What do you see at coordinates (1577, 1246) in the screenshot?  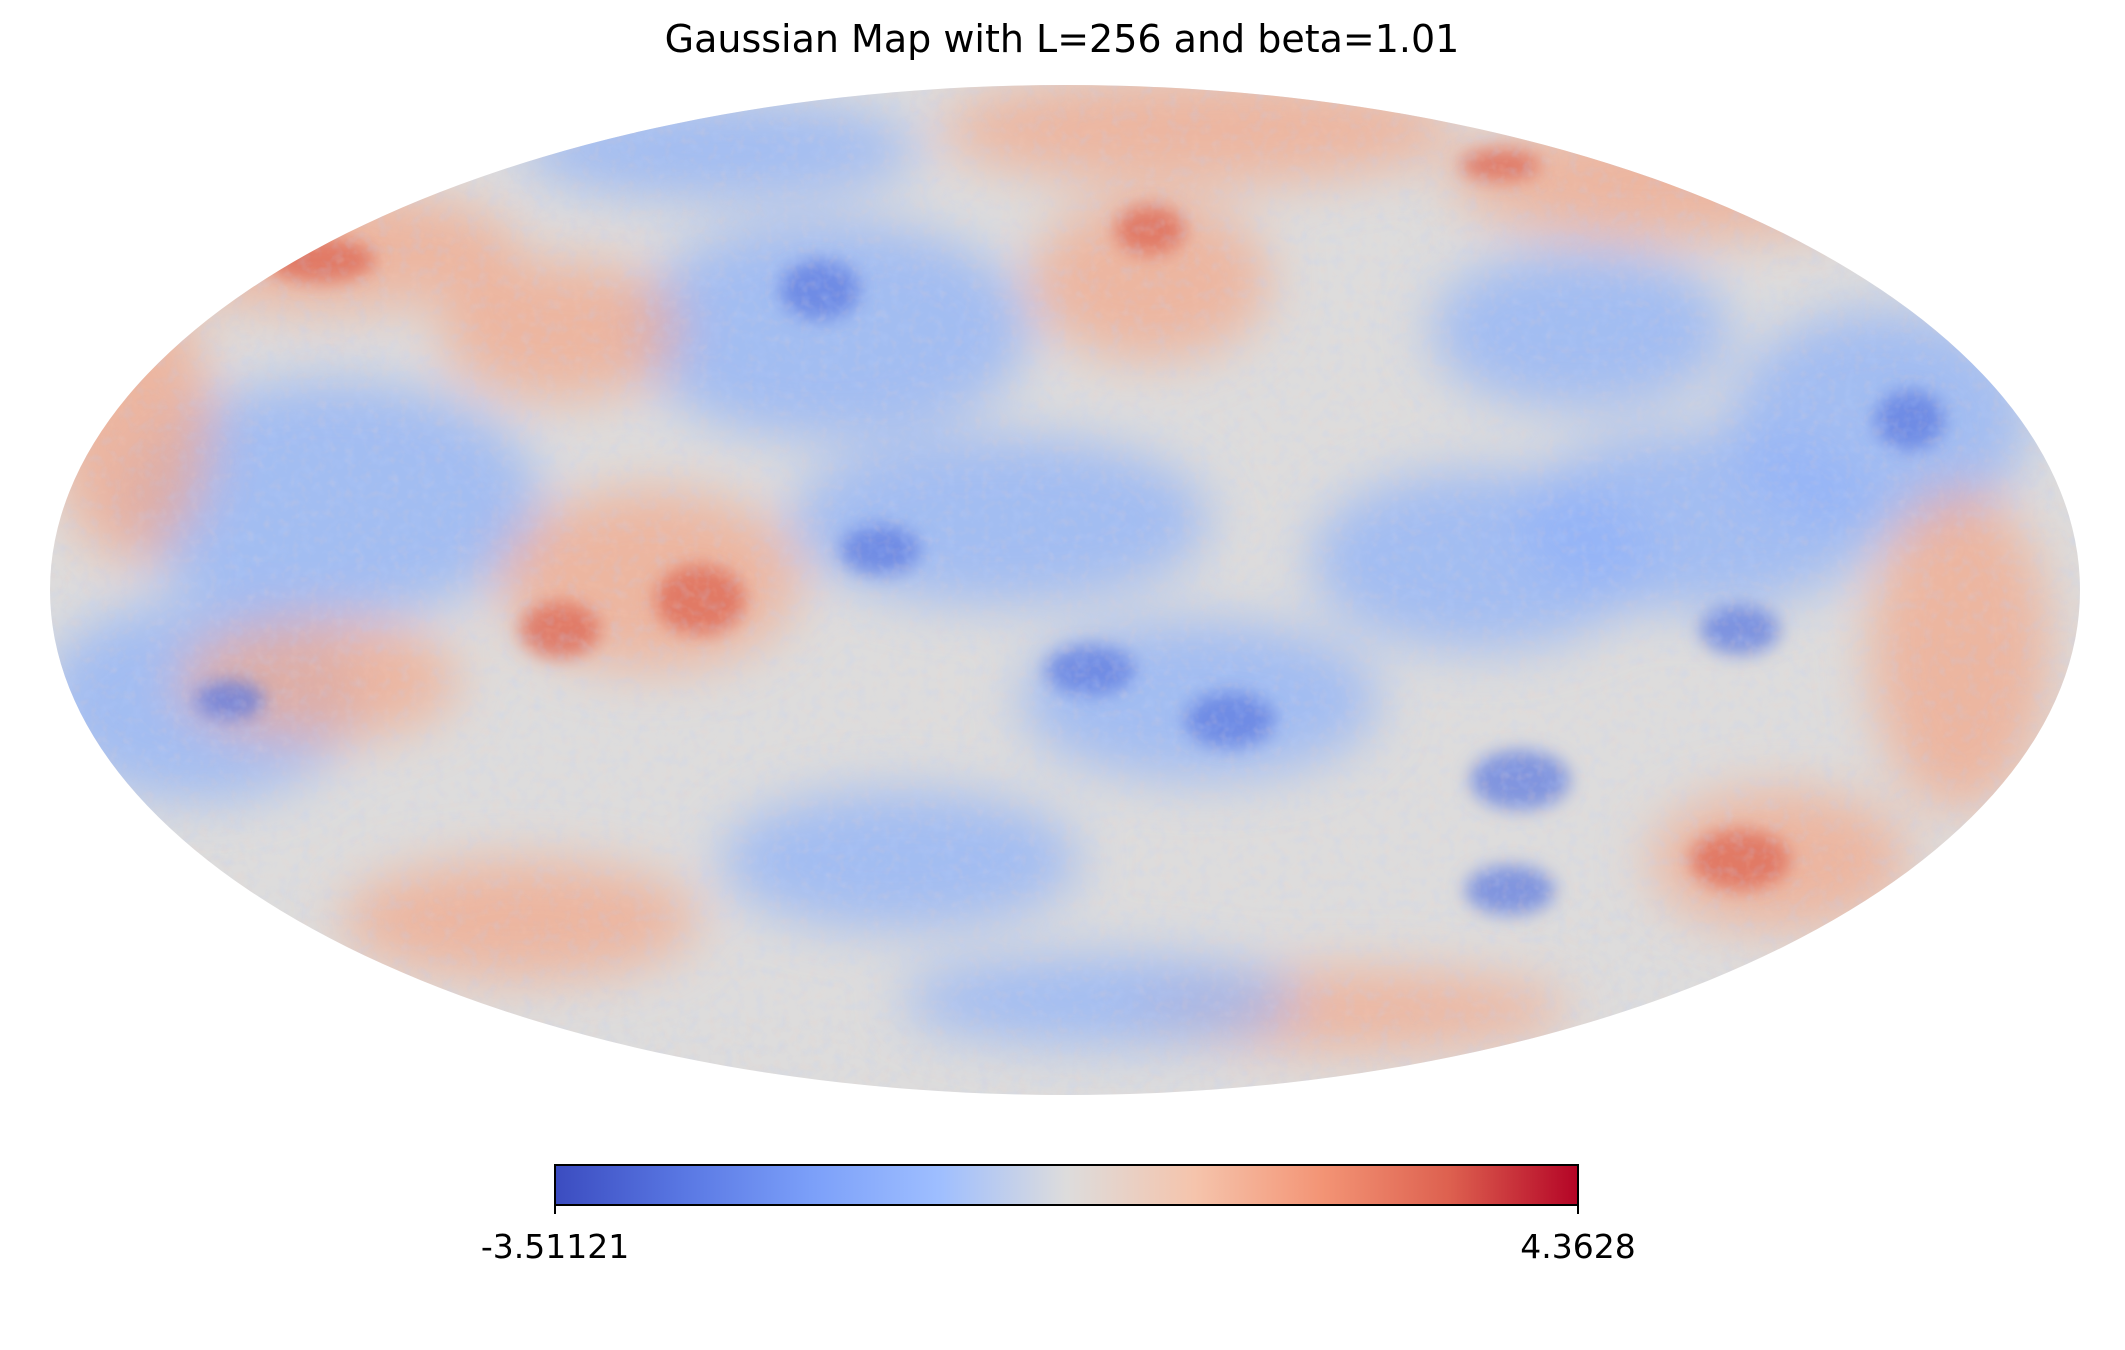 I see `colorbar-max-label: 4.3628` at bounding box center [1577, 1246].